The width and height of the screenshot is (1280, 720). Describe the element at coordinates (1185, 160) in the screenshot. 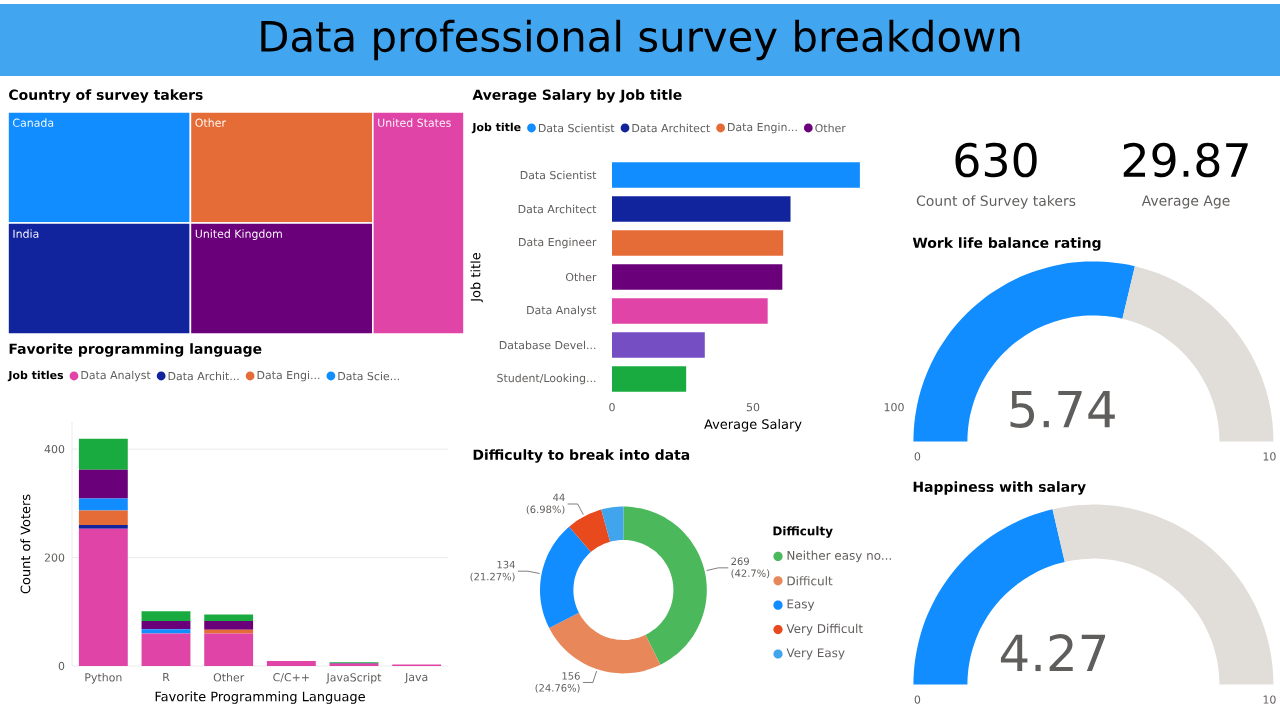

I see `text: 29.87` at that location.